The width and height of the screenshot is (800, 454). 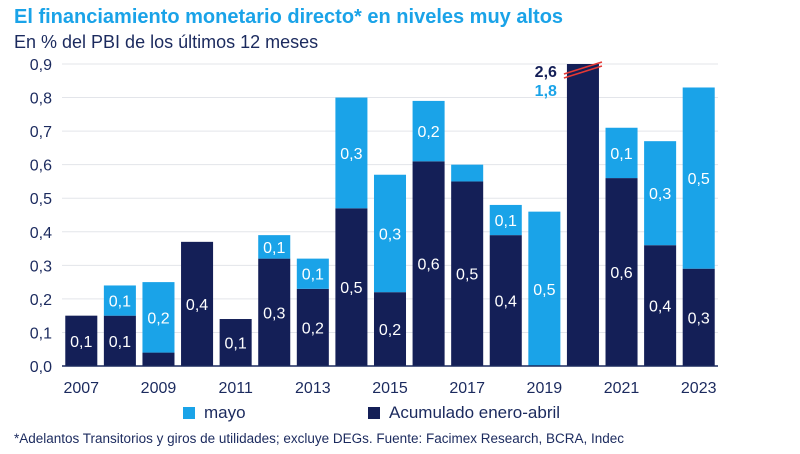 What do you see at coordinates (41, 99) in the screenshot?
I see `y-tick-label: 0,8` at bounding box center [41, 99].